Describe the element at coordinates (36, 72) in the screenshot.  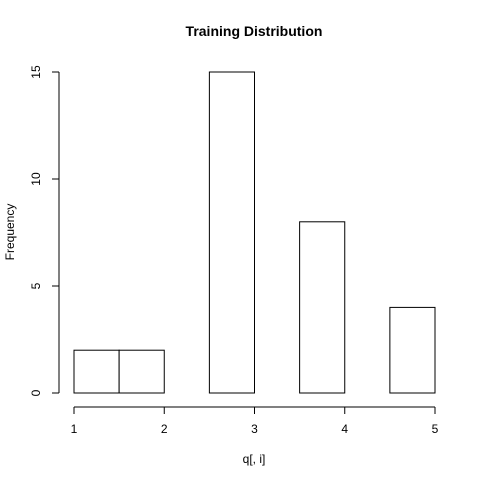
I see `y-tick-label-3: 15` at that location.